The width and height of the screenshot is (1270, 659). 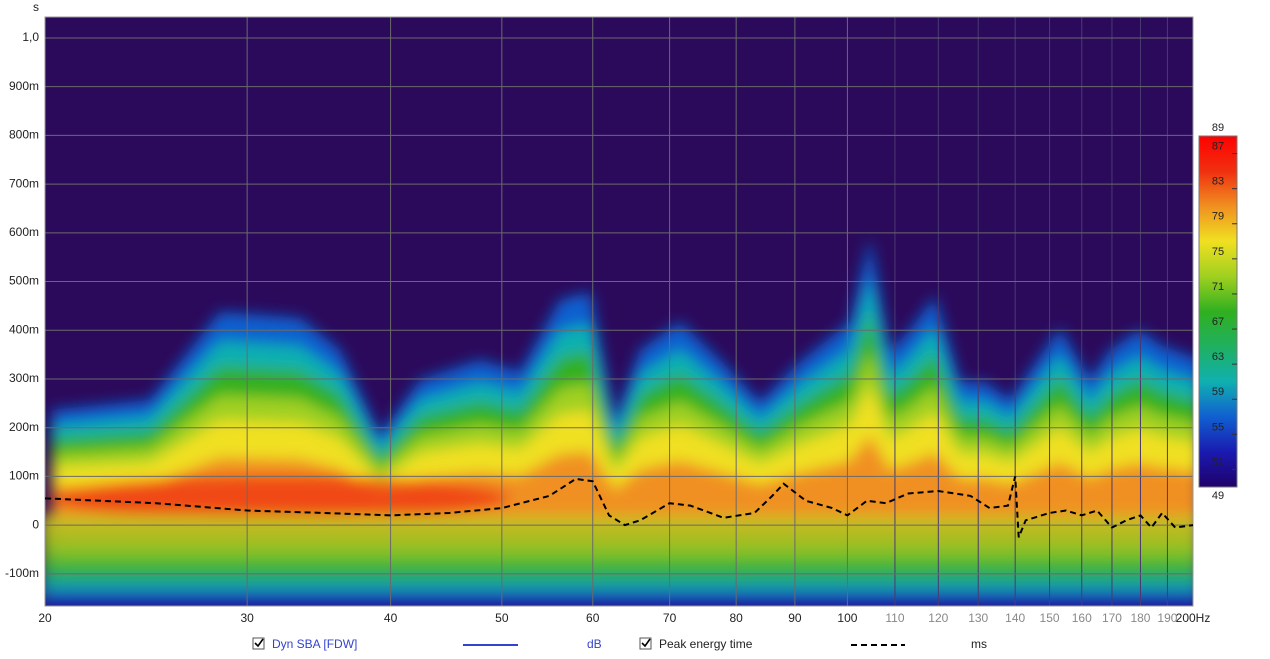 What do you see at coordinates (1082, 618) in the screenshot?
I see `x-tick-label: 160` at bounding box center [1082, 618].